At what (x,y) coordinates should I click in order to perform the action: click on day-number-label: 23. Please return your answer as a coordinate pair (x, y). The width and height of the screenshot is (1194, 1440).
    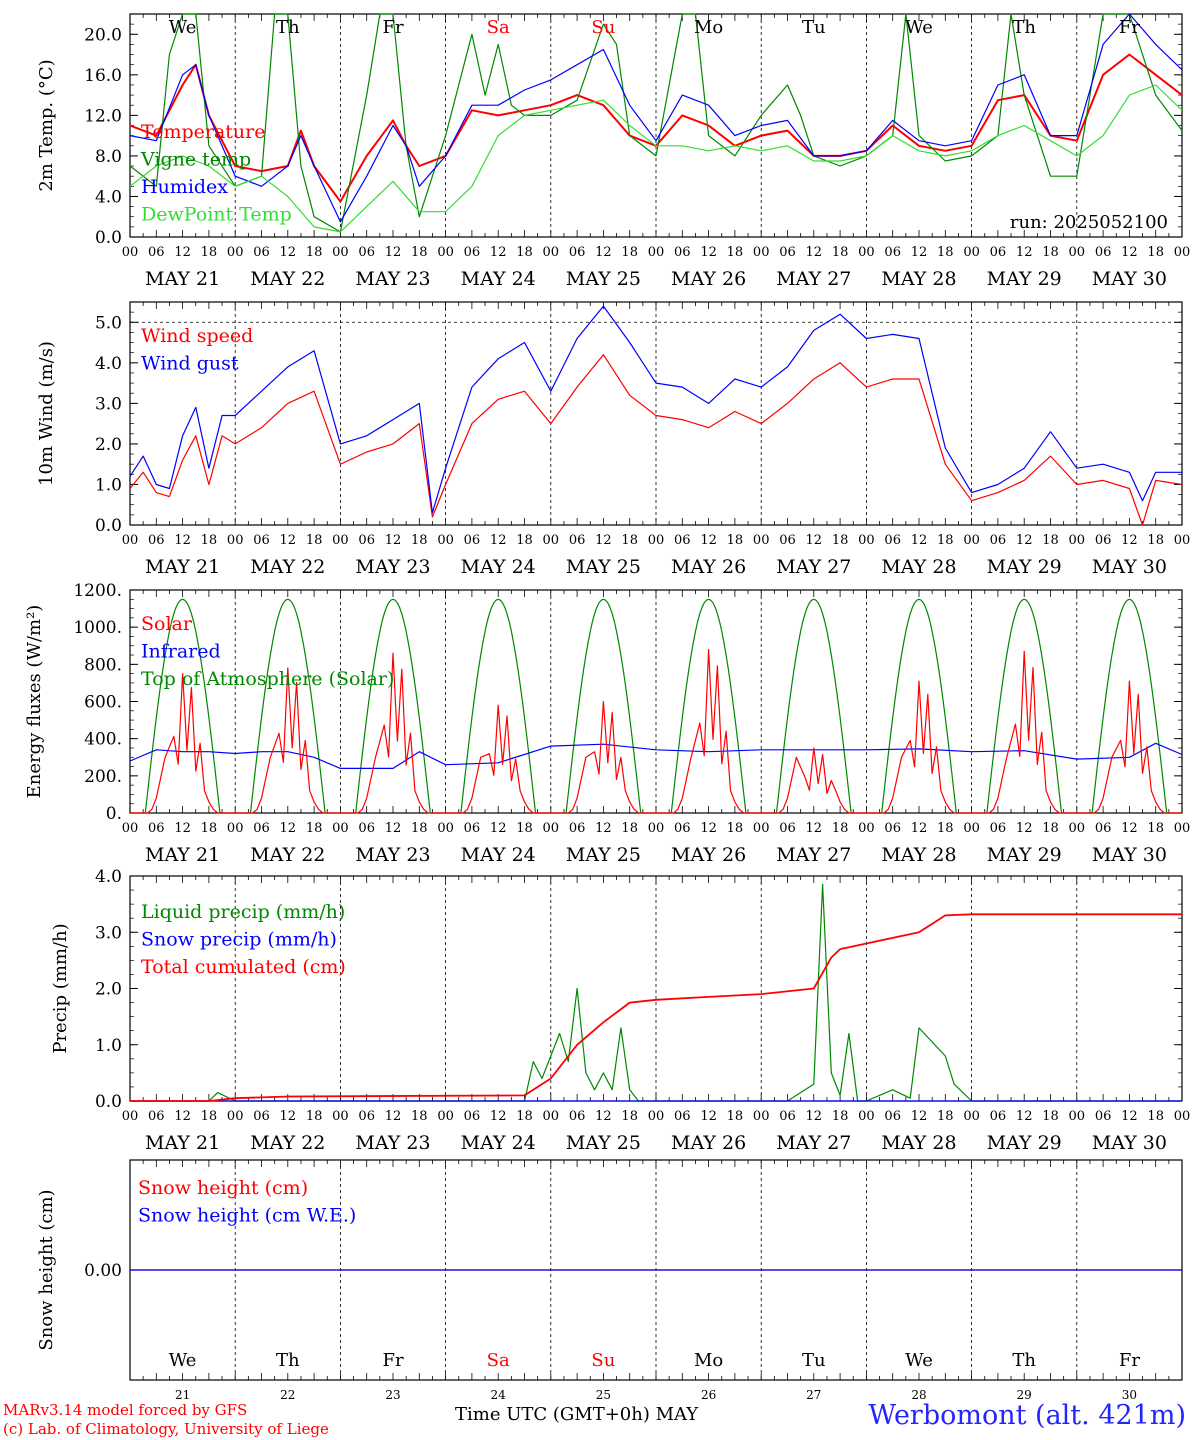
    Looking at the image, I should click on (392, 1395).